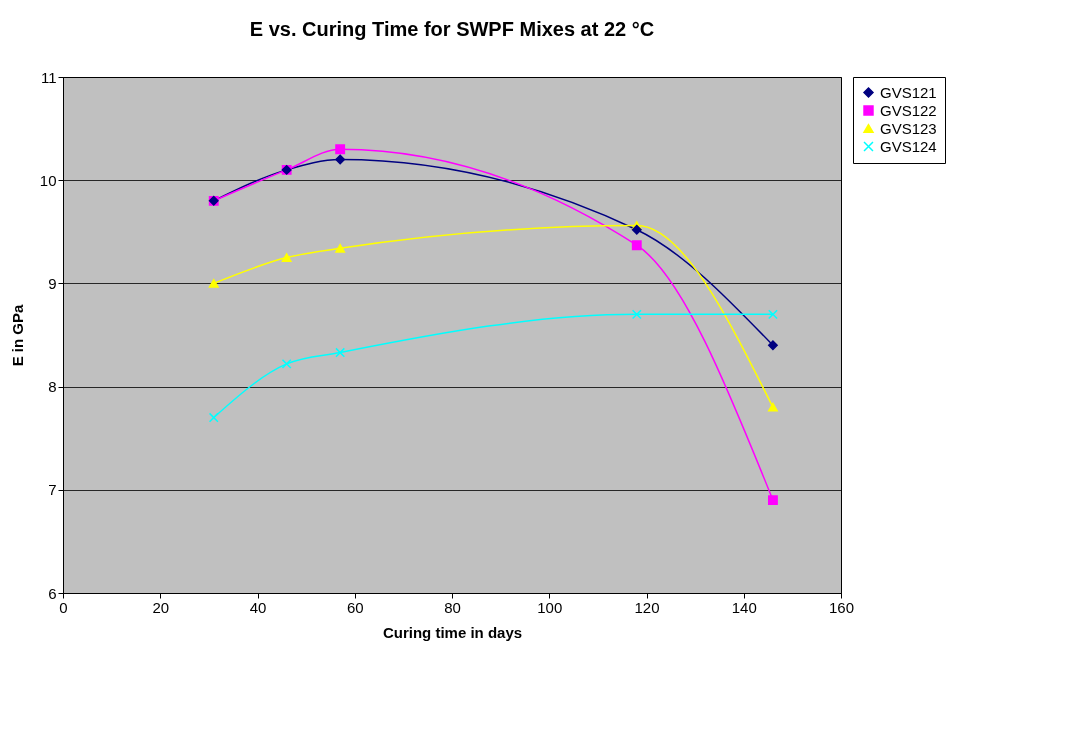 Image resolution: width=1073 pixels, height=738 pixels. I want to click on x-tick-label: 60, so click(355, 607).